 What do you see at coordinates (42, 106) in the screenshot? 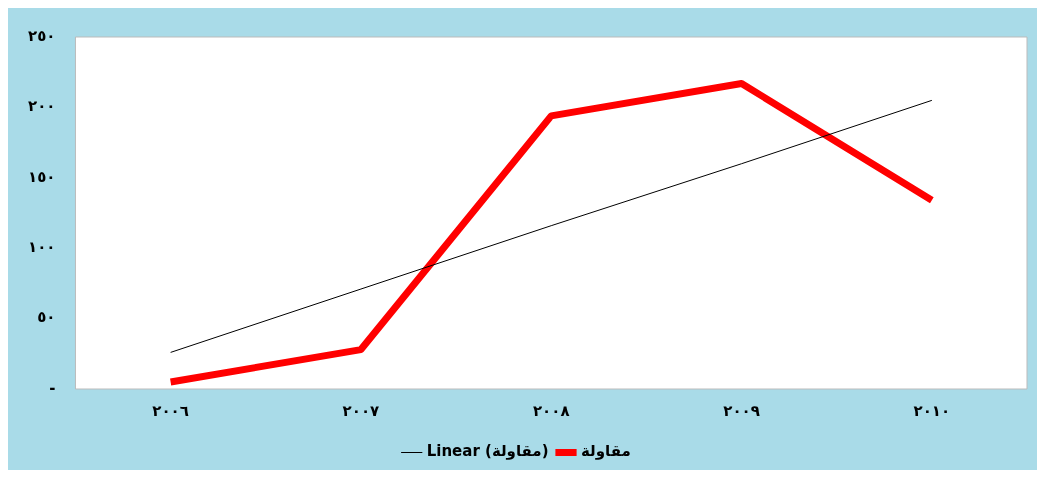
I see `y-tick-label: ٢٠٠` at bounding box center [42, 106].